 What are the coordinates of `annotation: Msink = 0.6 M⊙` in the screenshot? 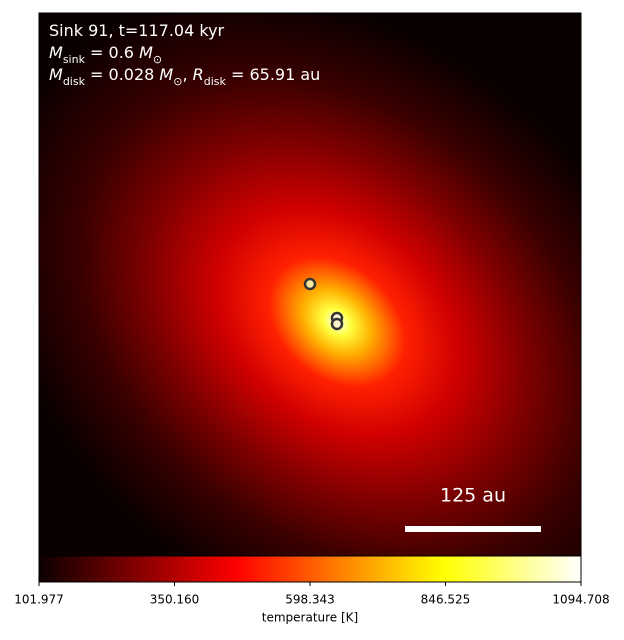 It's located at (105, 54).